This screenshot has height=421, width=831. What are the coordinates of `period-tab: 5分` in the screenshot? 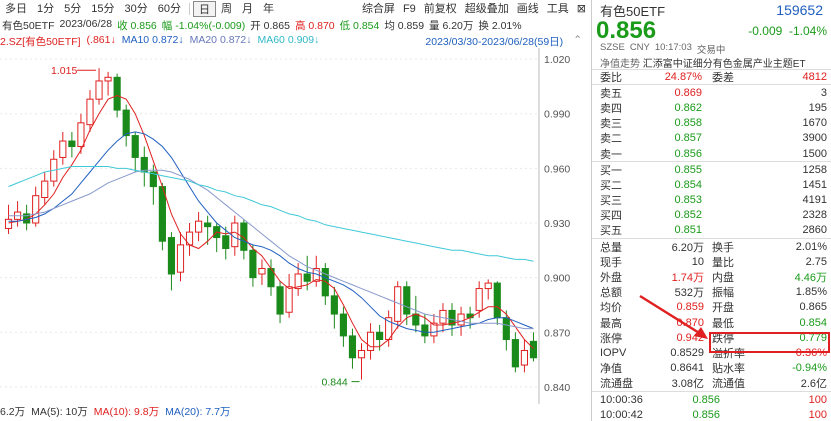 It's located at (73, 9).